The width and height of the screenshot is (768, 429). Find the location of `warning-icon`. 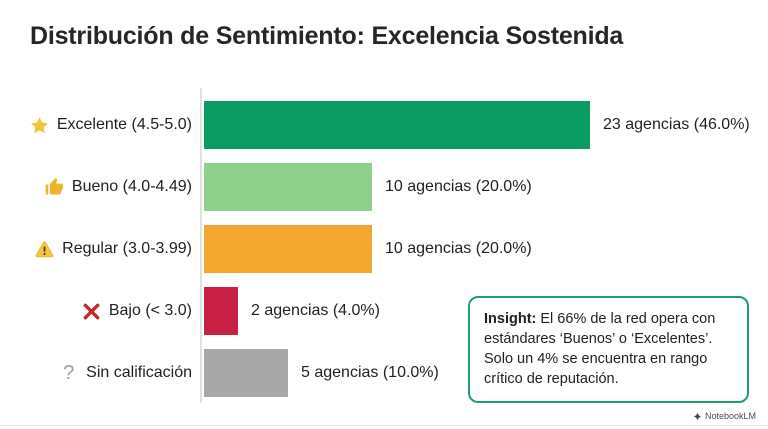

warning-icon is located at coordinates (44, 249).